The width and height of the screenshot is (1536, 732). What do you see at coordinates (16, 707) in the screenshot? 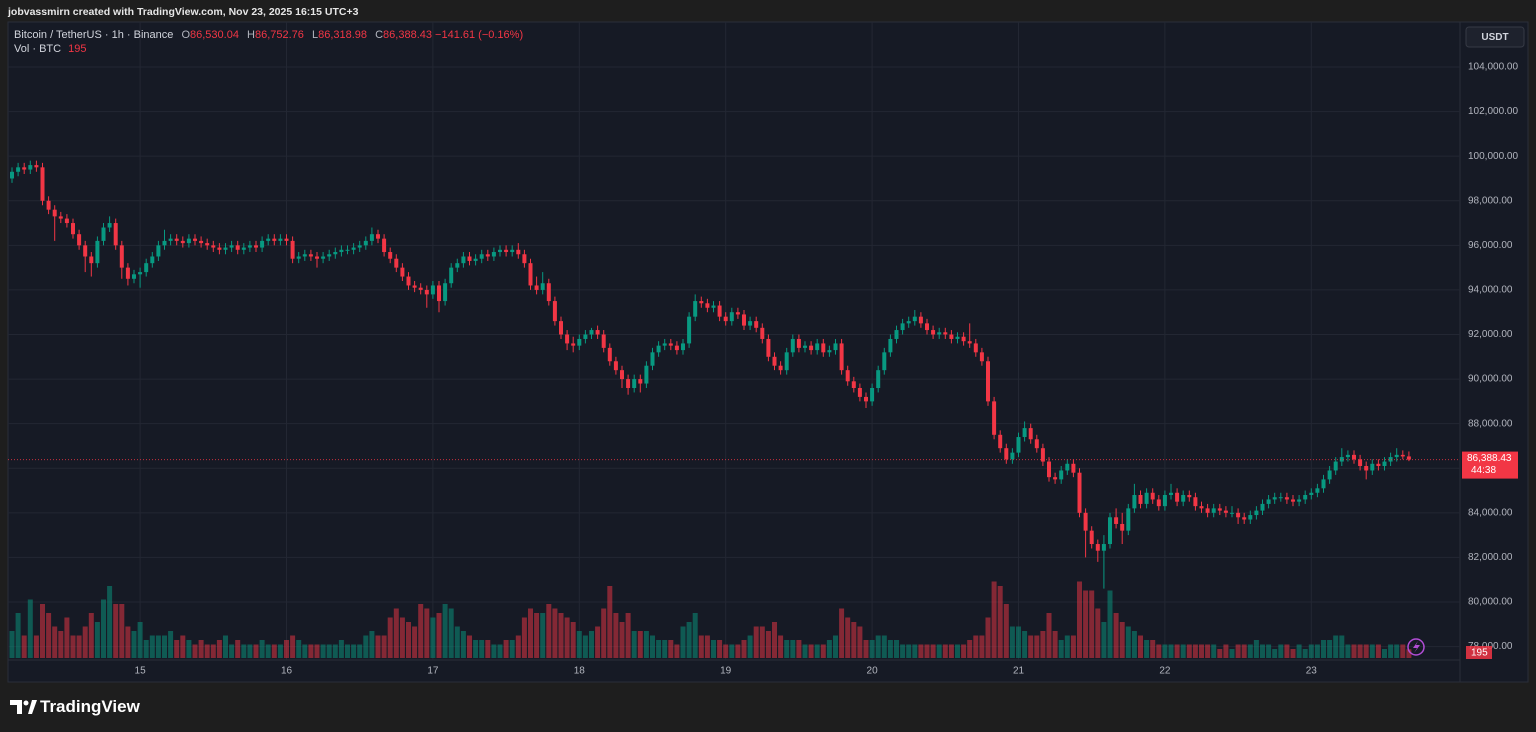
I see `logo-mark` at bounding box center [16, 707].